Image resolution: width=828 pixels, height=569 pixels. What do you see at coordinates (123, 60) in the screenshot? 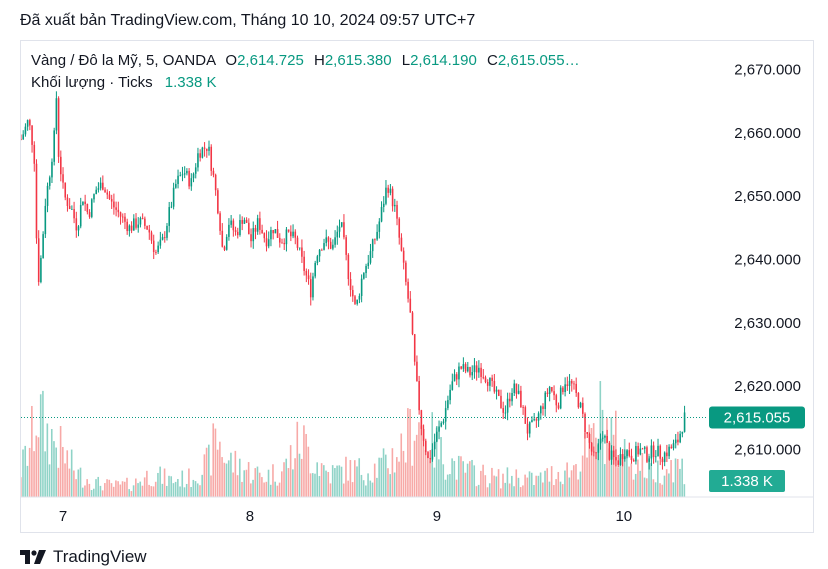
I see `symbol-label: Vàng / Đô la Mỹ, 5, OANDA` at bounding box center [123, 60].